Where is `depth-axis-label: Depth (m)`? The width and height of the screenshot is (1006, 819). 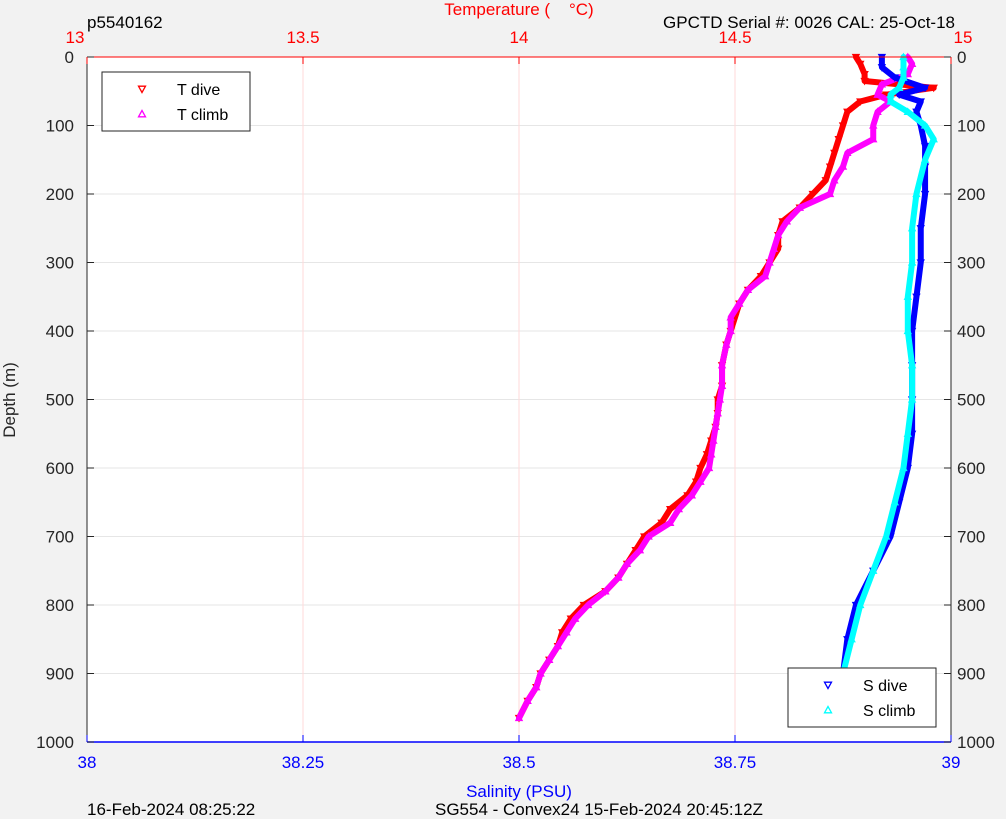 depth-axis-label: Depth (m) is located at coordinates (9, 400).